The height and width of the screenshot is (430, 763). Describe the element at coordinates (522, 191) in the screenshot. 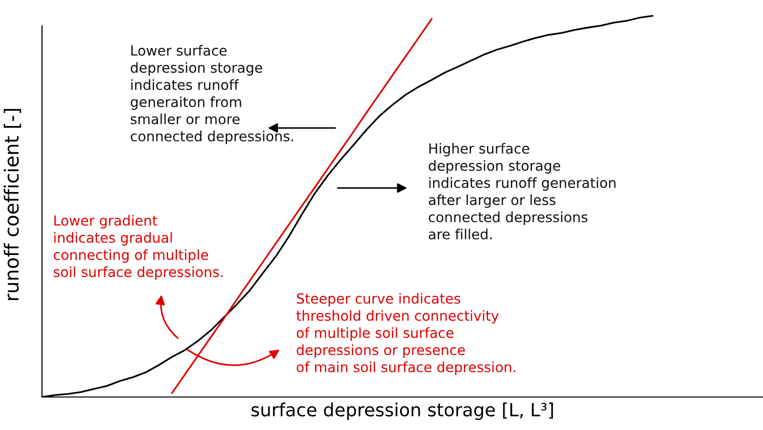

I see `annotation: Higher surface depression storage indicates runoff generation after larger or less connected depressions are filled.` at that location.